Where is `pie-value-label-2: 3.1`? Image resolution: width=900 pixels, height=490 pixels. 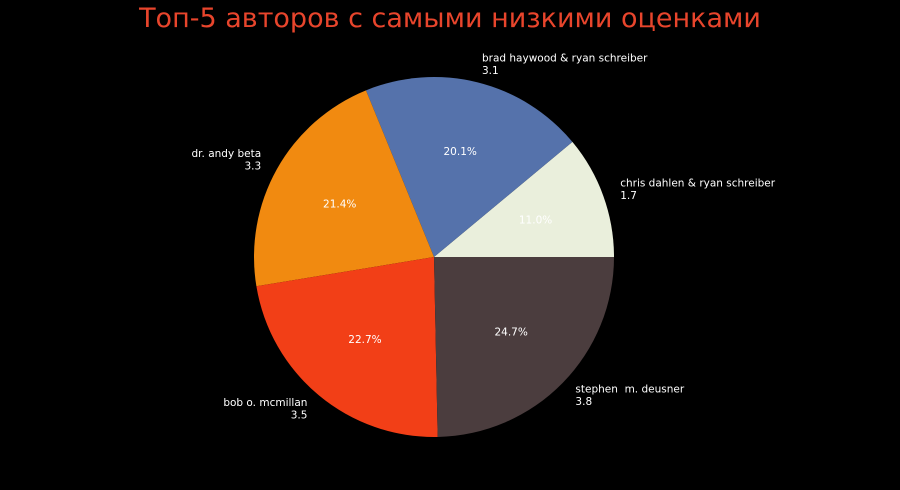 pie-value-label-2: 3.1 is located at coordinates (490, 71).